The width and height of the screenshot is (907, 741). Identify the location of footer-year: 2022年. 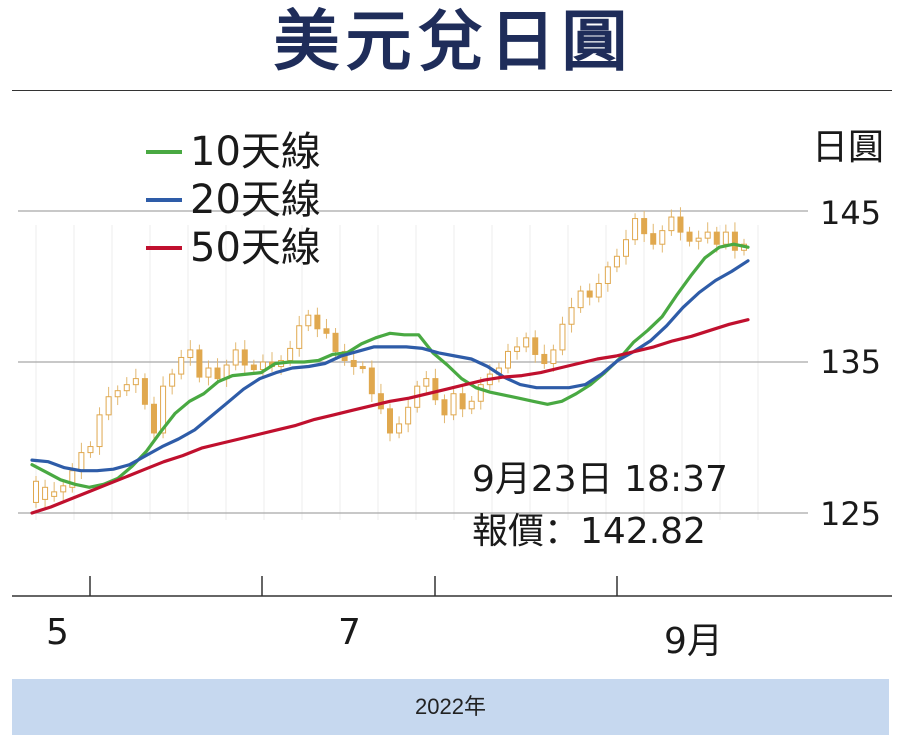
(450, 707).